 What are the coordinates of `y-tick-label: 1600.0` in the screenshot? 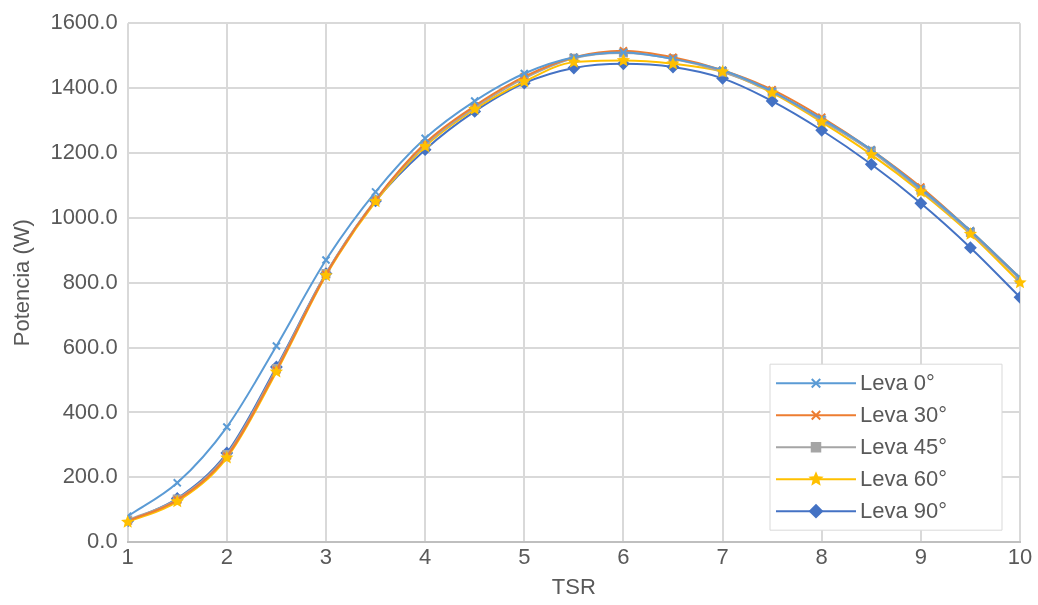 It's located at (84, 22).